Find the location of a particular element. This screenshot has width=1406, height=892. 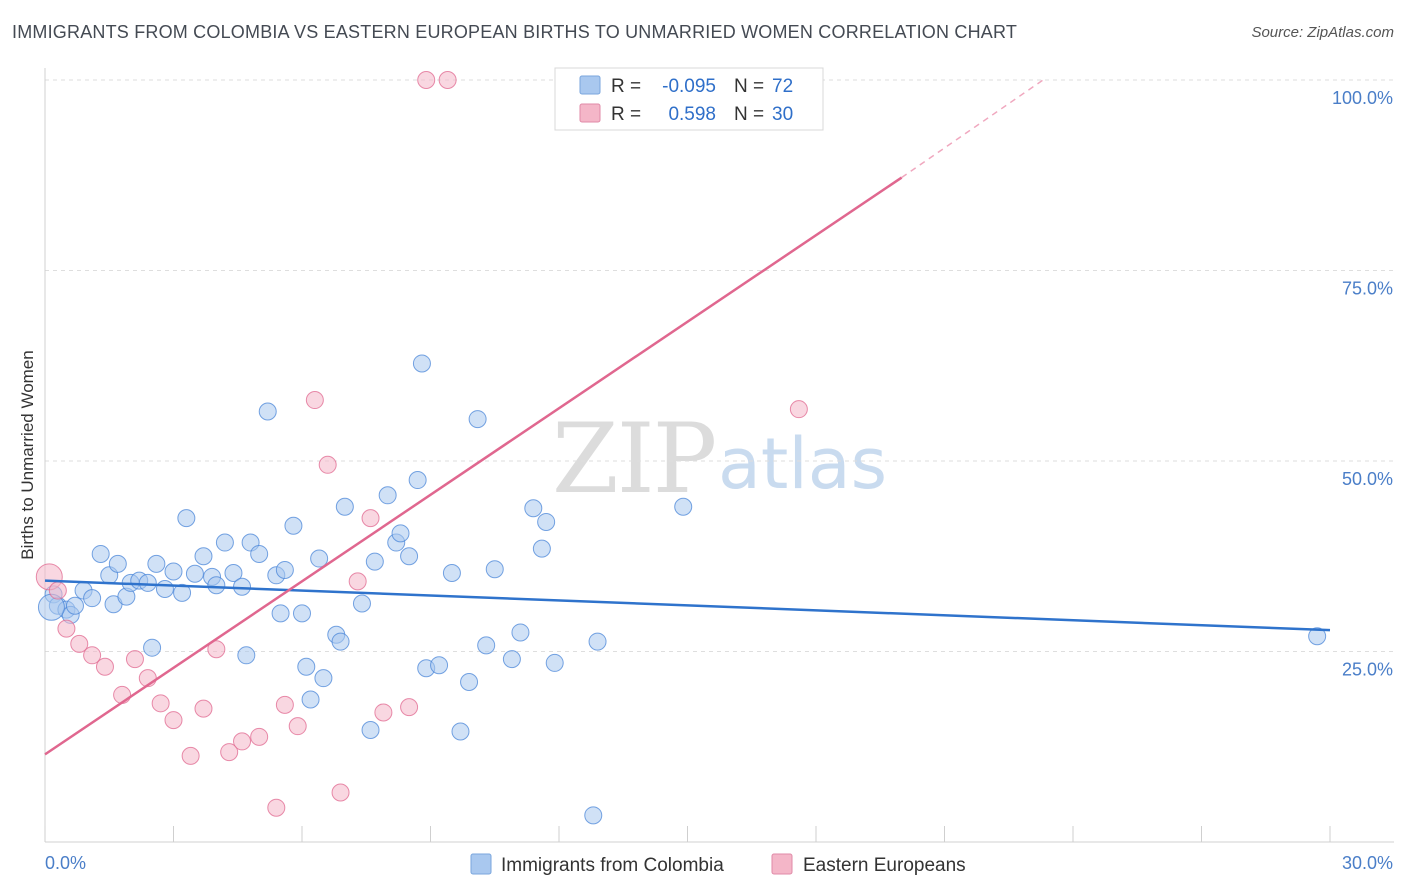

watermark-zip: ZIP is located at coordinates (633, 459).